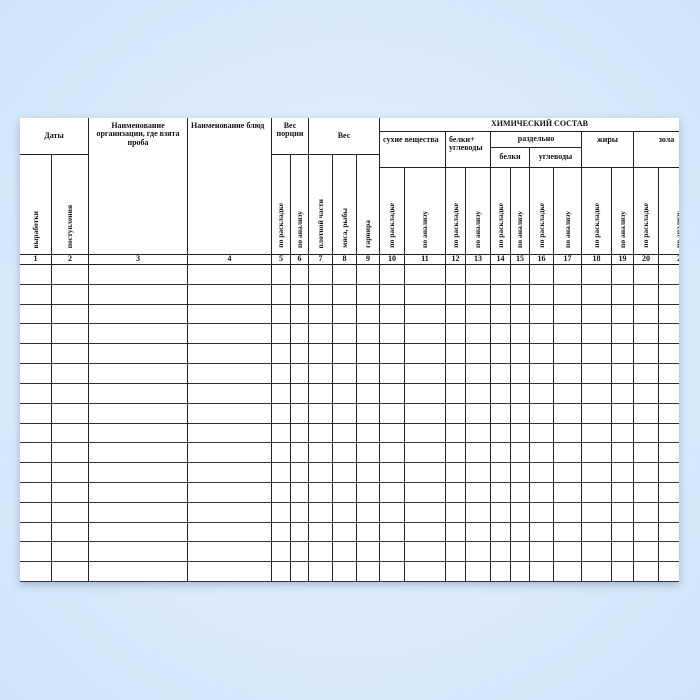  I want to click on column-number-15-label: 15, so click(520, 259).